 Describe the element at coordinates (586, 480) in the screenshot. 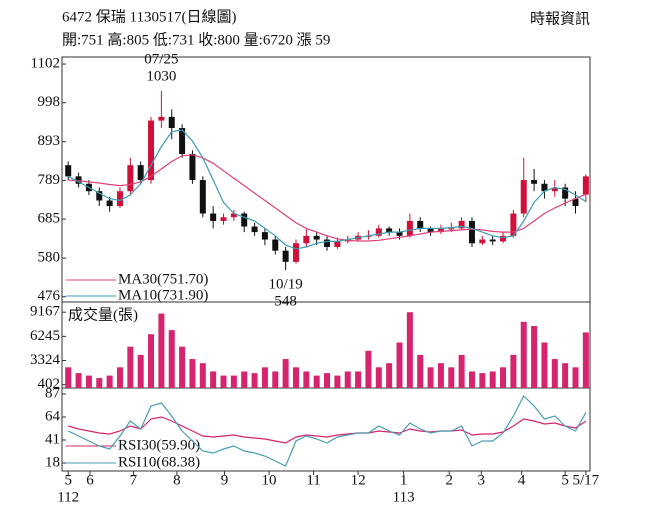

I see `x-tick-label: 5/17` at that location.